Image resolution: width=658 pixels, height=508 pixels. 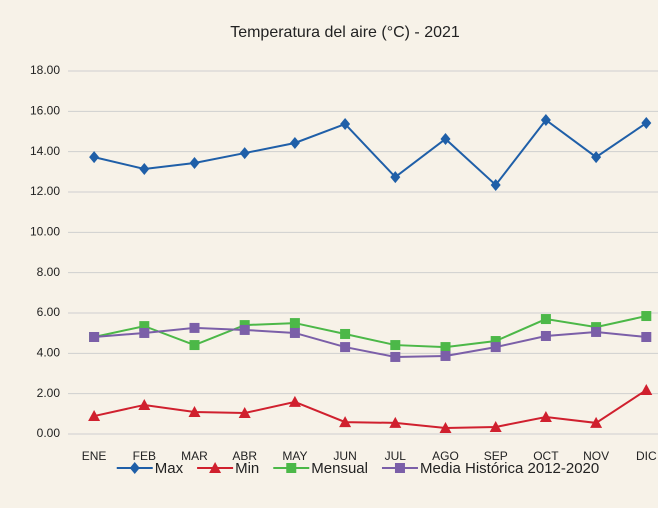 I want to click on chart-title: Temperatura del aire (°C) - 2021, so click(x=345, y=32).